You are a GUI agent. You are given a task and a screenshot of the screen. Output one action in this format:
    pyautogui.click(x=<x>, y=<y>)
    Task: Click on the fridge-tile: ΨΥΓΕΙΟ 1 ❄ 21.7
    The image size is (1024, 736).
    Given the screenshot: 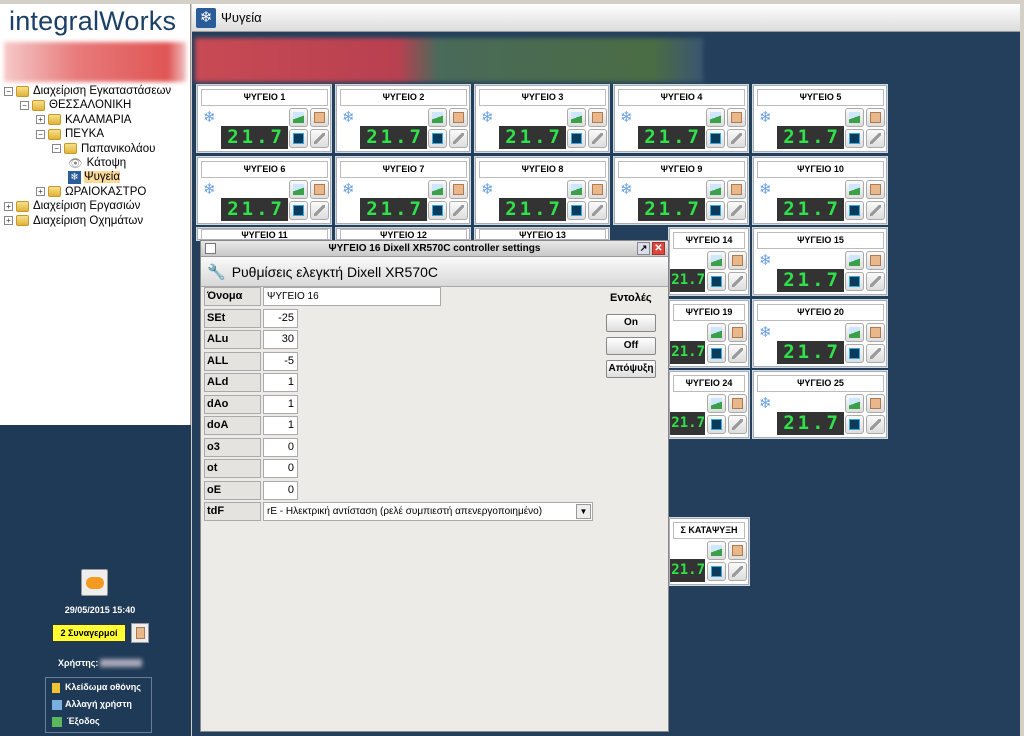 What is the action you would take?
    pyautogui.click(x=264, y=118)
    